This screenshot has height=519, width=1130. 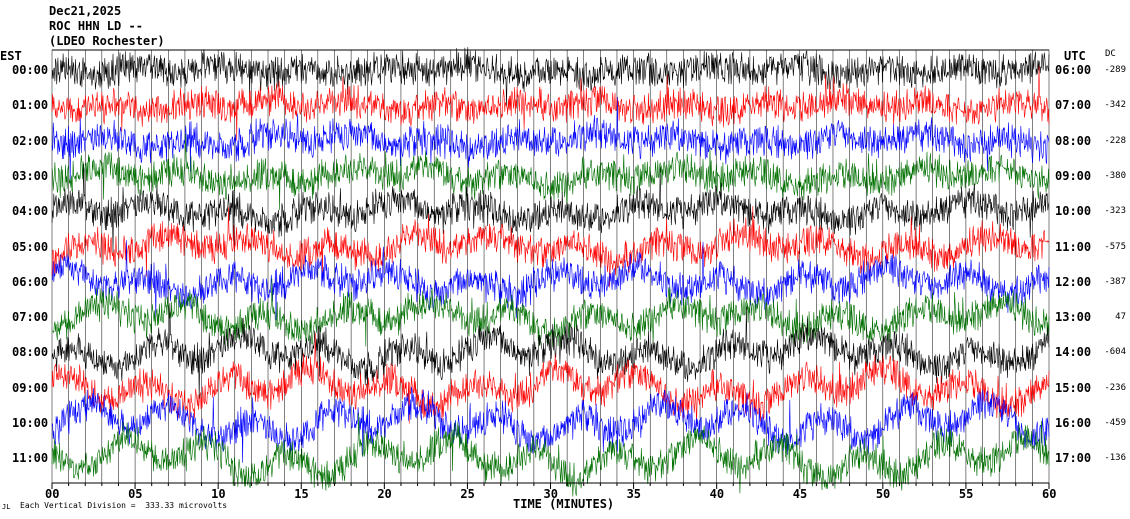 What do you see at coordinates (107, 41) in the screenshot?
I see `location-label: (LDEO Rochester)` at bounding box center [107, 41].